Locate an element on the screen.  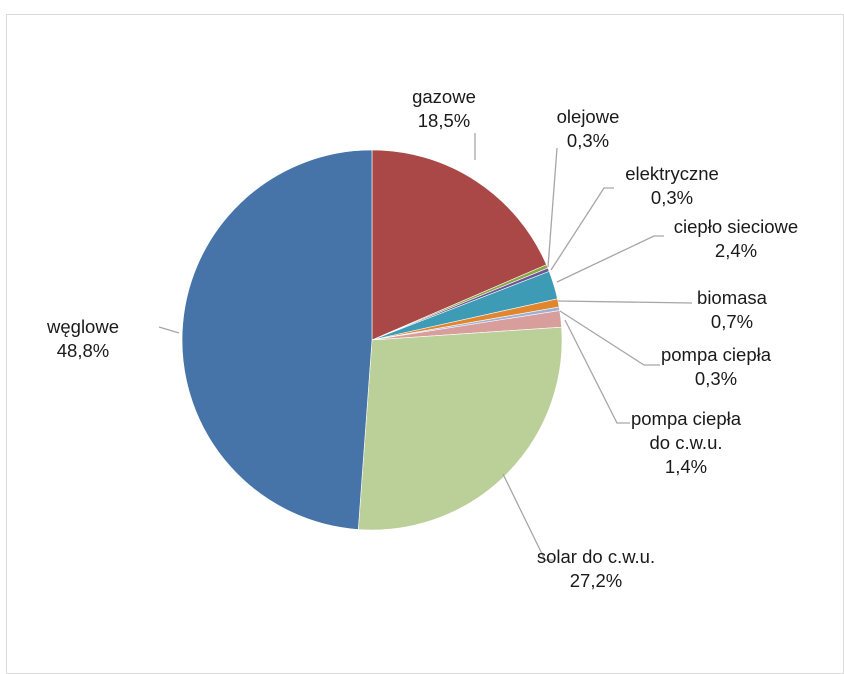
data-label-weglowe: węglowe 48,8% is located at coordinates (82, 338).